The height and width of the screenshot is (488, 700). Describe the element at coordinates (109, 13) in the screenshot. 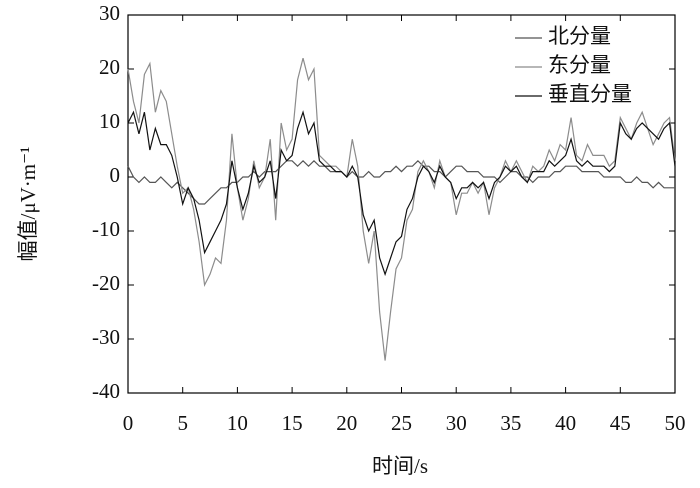

I see `y-tick-label: 30` at that location.